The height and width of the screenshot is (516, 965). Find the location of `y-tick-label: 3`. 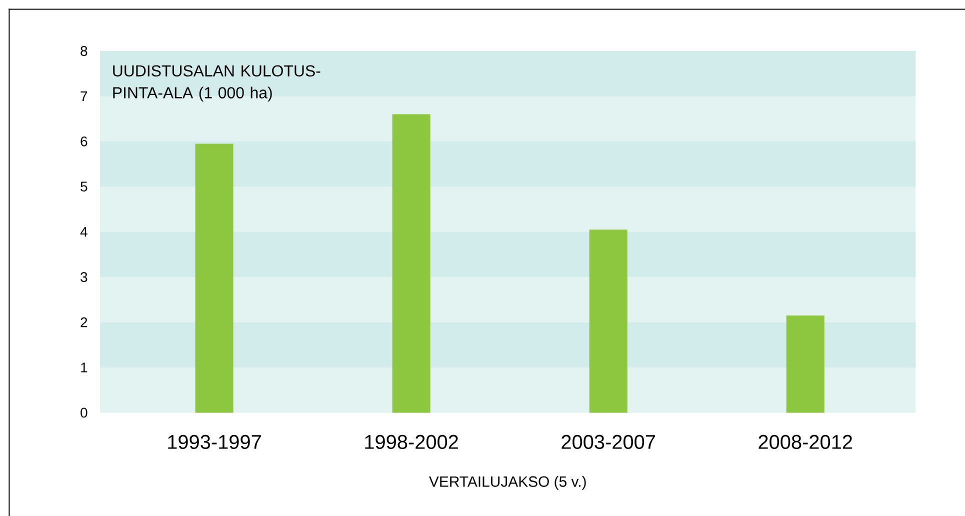

y-tick-label: 3 is located at coordinates (84, 277).